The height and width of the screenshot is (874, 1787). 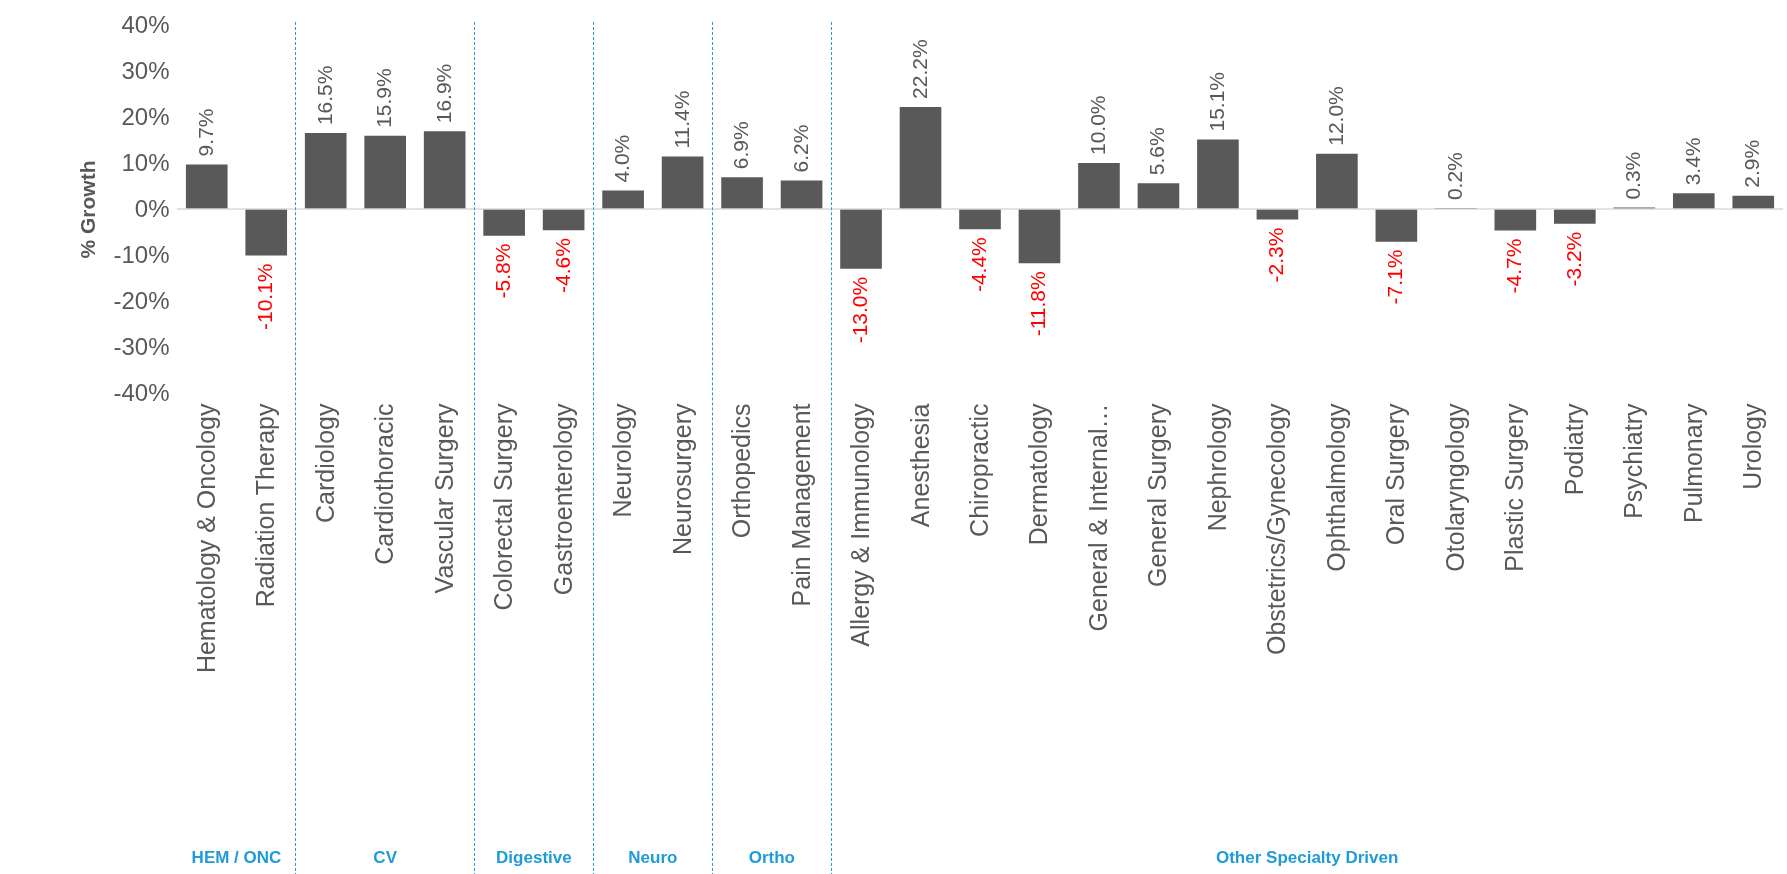 I want to click on x-tick-label: Plastic Surgery, so click(x=1514, y=487).